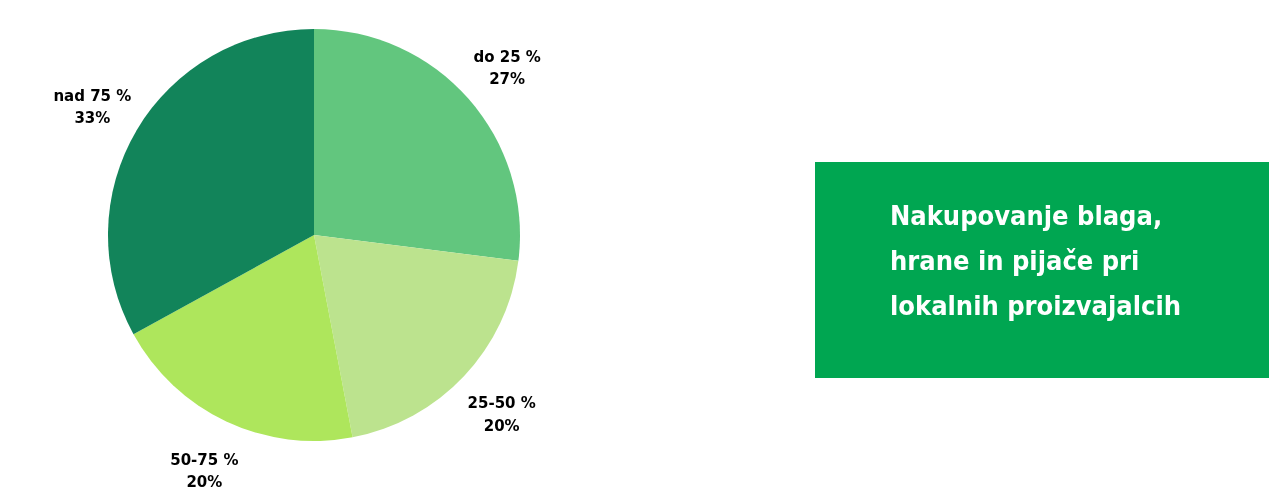  Describe the element at coordinates (92, 95) in the screenshot. I see `slice-label: nad 75 %` at that location.